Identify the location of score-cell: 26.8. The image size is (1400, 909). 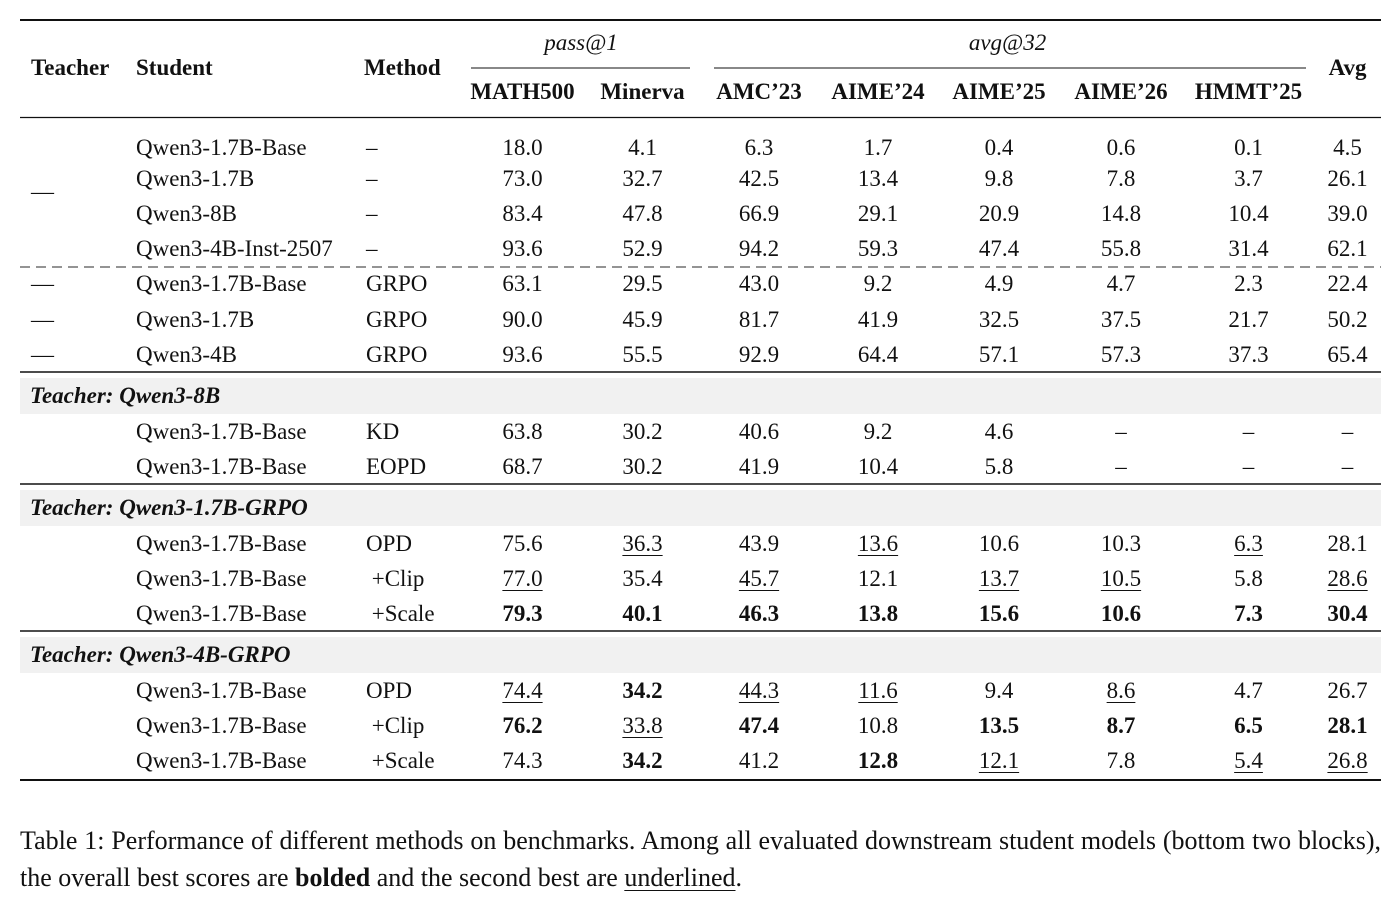
(1347, 760).